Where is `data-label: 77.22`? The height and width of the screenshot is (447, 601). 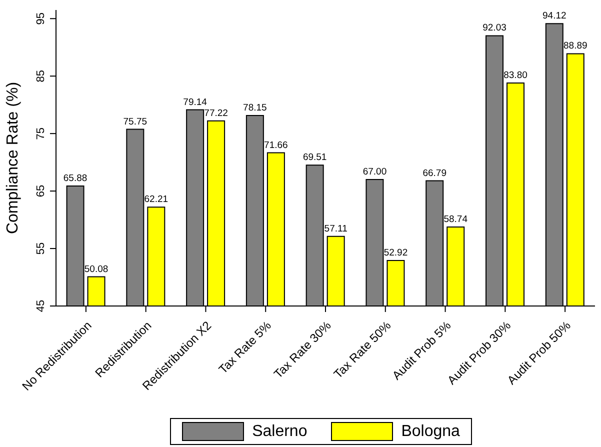
data-label: 77.22 is located at coordinates (216, 113).